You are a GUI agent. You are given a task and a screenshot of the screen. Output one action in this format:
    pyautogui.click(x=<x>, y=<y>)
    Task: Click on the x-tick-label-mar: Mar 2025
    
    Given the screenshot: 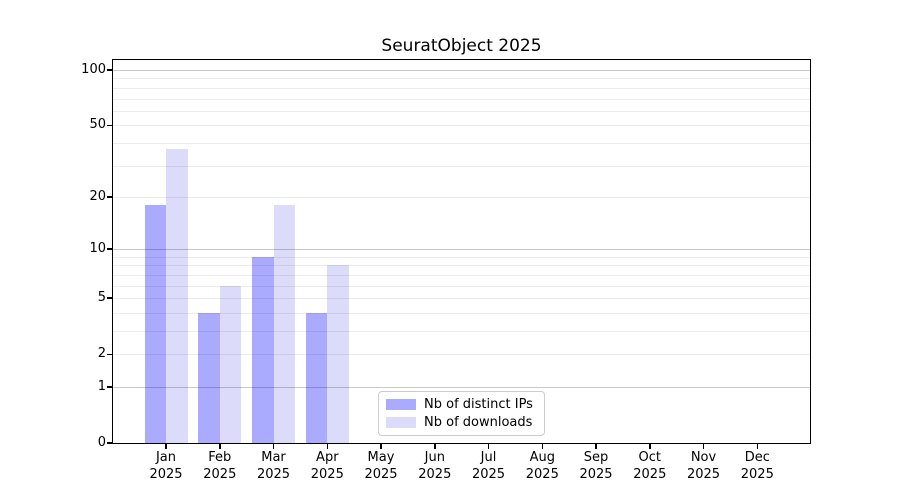 What is the action you would take?
    pyautogui.click(x=273, y=466)
    